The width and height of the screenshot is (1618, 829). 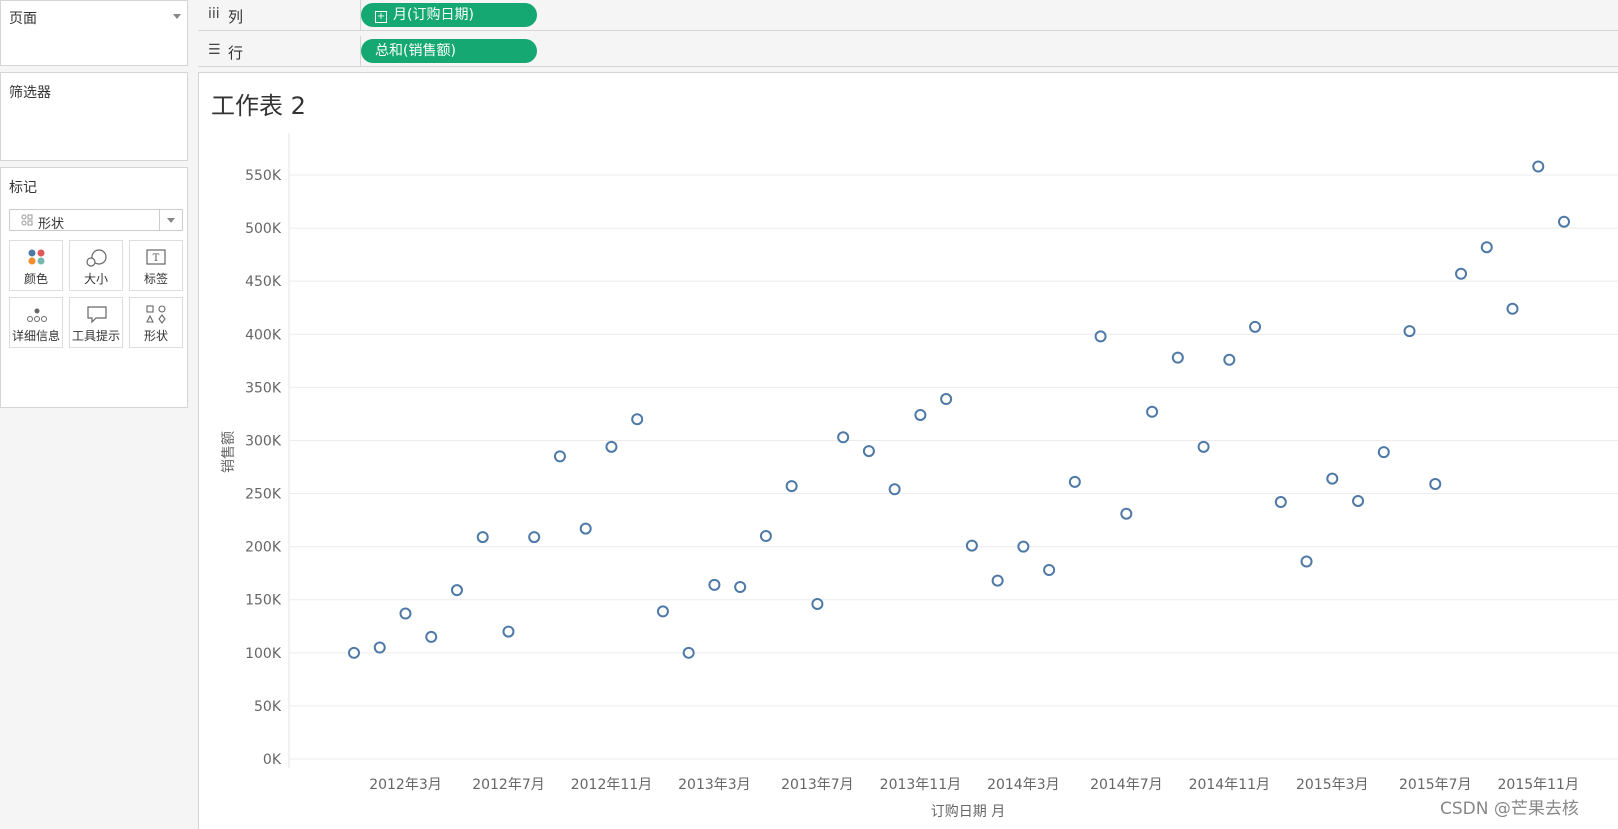 What do you see at coordinates (1509, 809) in the screenshot?
I see `watermark: CSDN @芒果去核` at bounding box center [1509, 809].